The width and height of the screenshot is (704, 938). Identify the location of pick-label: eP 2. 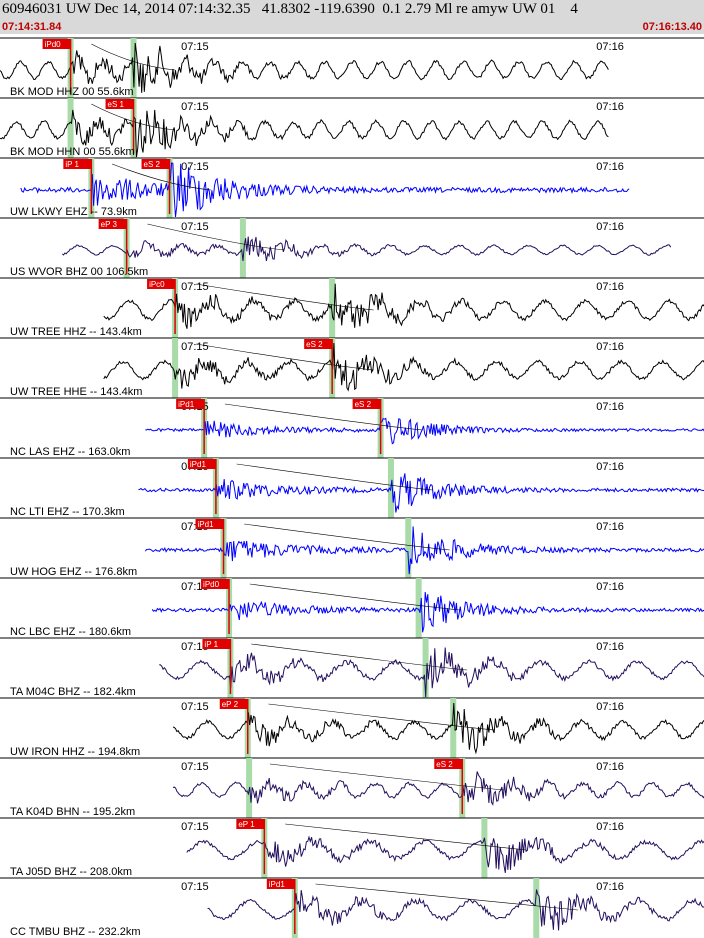
(230, 704).